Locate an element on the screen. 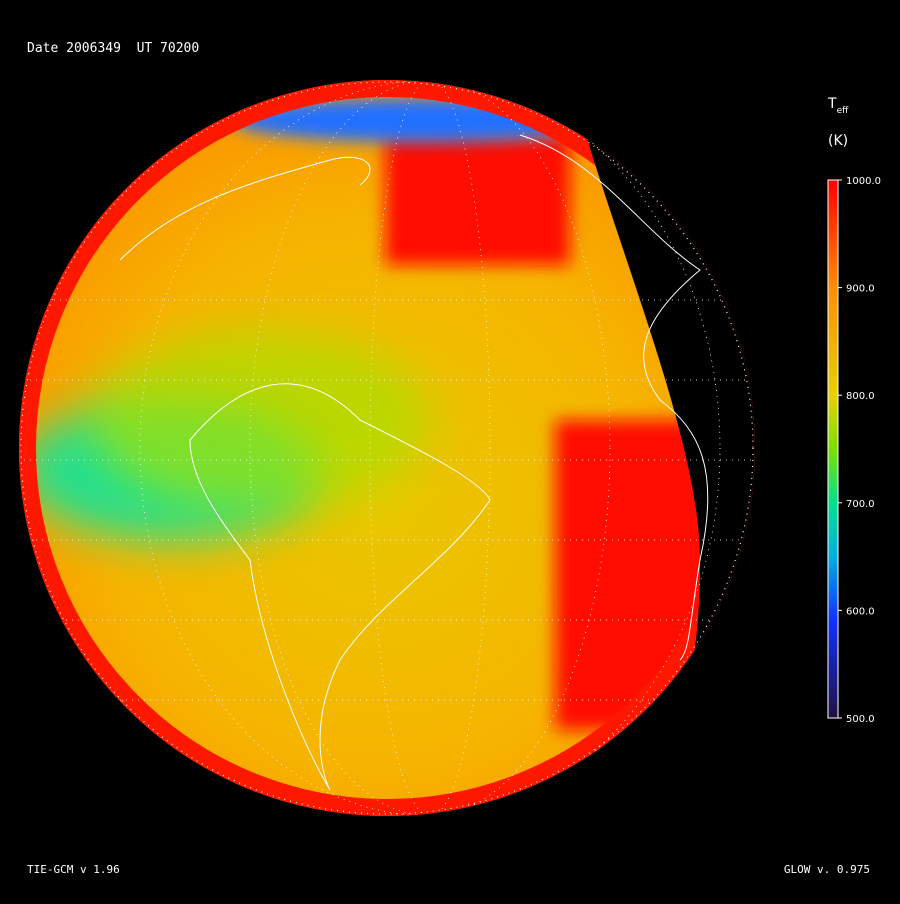  colorbar-tick-label: 800.0 is located at coordinates (860, 396).